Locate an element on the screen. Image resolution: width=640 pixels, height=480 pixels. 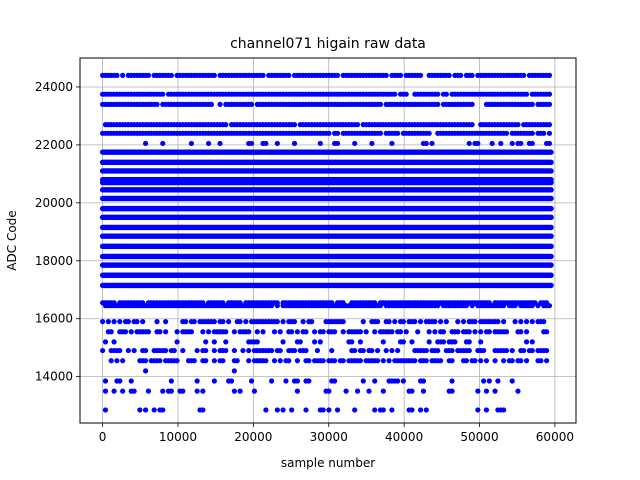
y-tick-label: 18000 is located at coordinates (54, 261).